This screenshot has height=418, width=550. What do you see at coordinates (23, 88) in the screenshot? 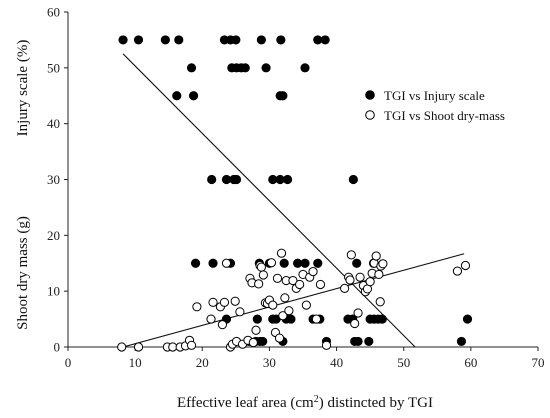
I see `y-axis-label-injury: Injury scale (%)` at bounding box center [23, 88].